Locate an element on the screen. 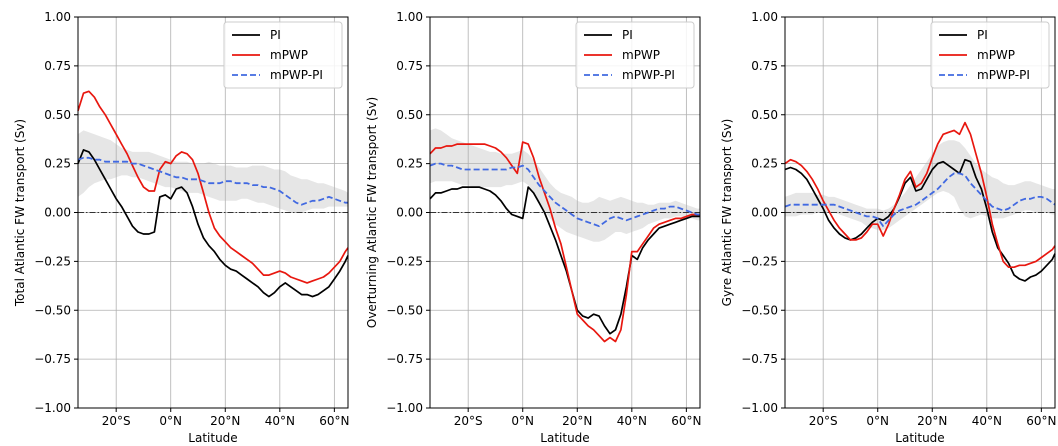  y-axis-label: Overturning Atlantic FW transport (Sv) is located at coordinates (372, 212).